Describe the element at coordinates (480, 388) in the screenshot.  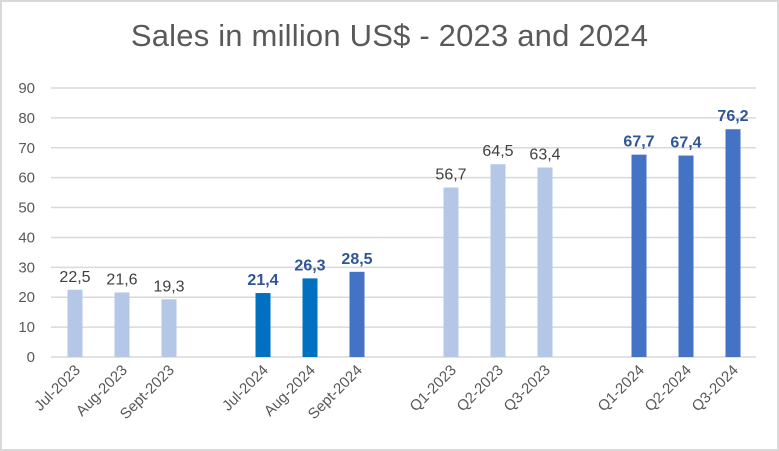
I see `x-tick-label: Q2-2023` at that location.